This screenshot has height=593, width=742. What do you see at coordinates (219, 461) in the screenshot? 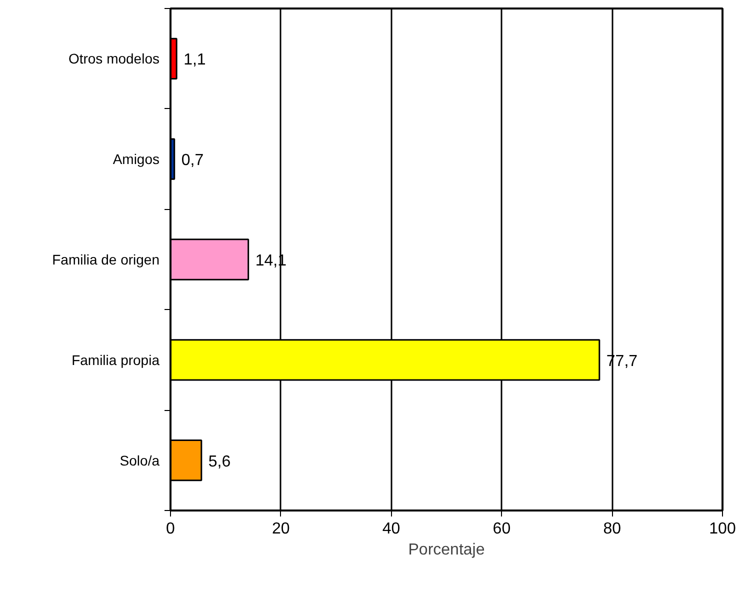
I see `data-label: 5,6` at bounding box center [219, 461].